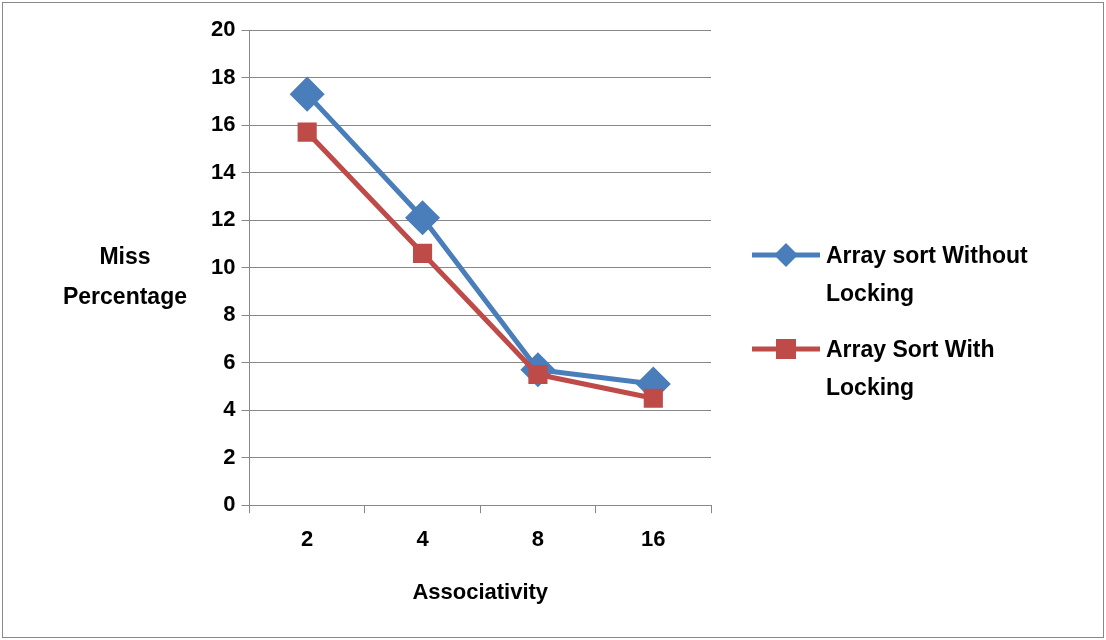 This screenshot has width=1106, height=640. Describe the element at coordinates (229, 361) in the screenshot. I see `y-tick-label: 6` at that location.